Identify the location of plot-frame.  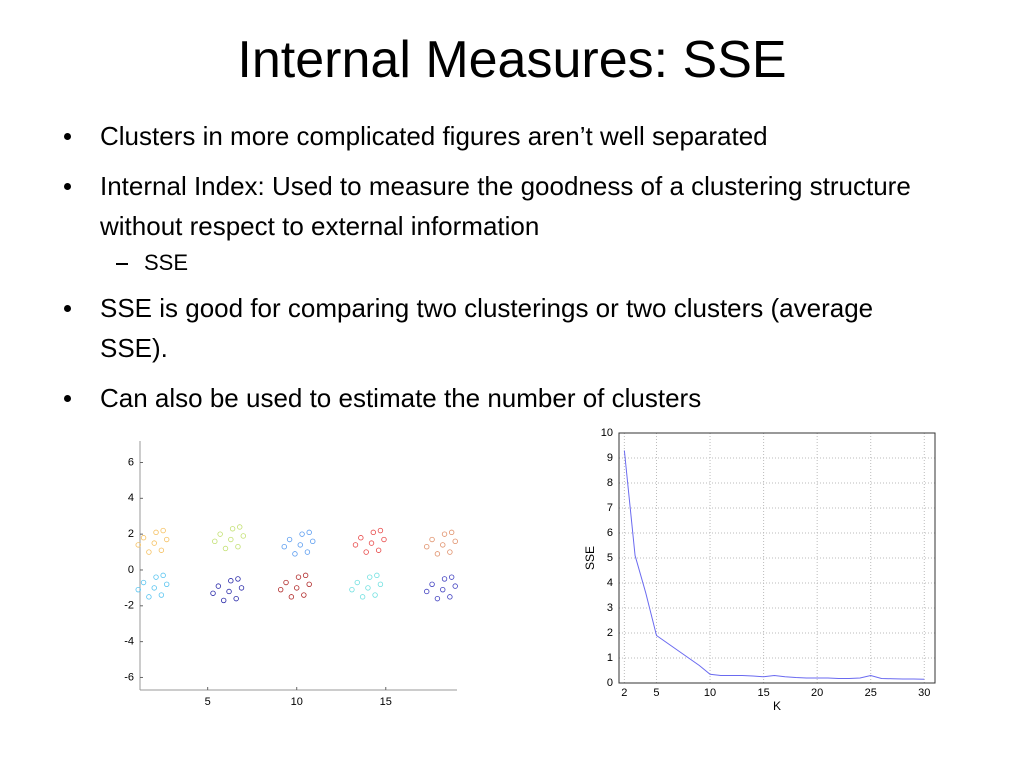
(777, 558).